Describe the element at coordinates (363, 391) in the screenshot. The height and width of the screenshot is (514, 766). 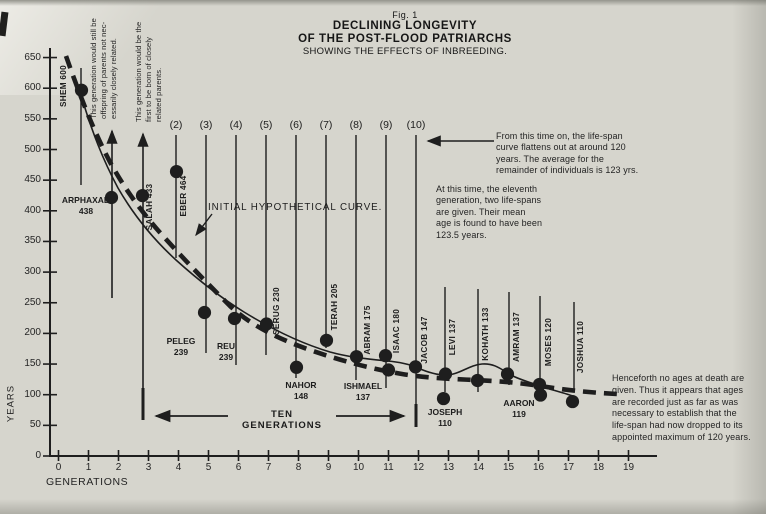
I see `patriarch-label-ishmael: ISHMAEL 137` at that location.